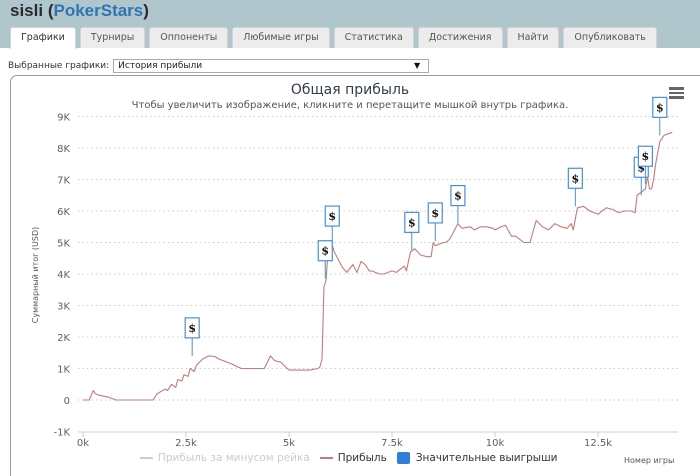 Image resolution: width=700 pixels, height=476 pixels. I want to click on chart-selector-value: История прибыли, so click(160, 65).